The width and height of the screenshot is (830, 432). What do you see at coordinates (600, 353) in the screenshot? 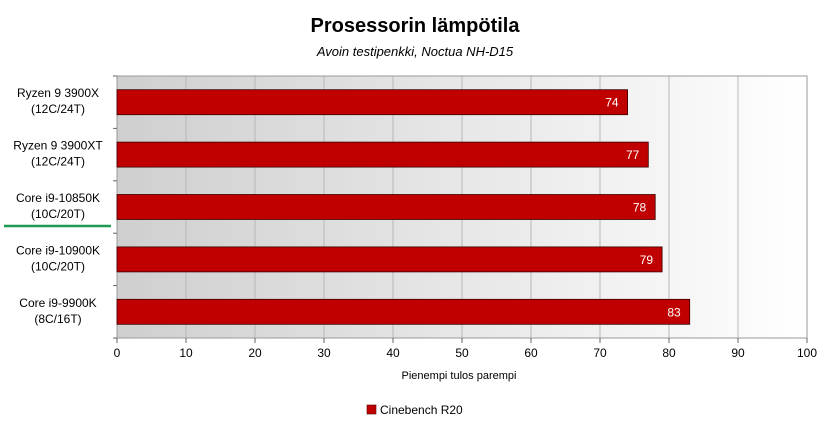
I see `x-tick-label: 70` at bounding box center [600, 353].